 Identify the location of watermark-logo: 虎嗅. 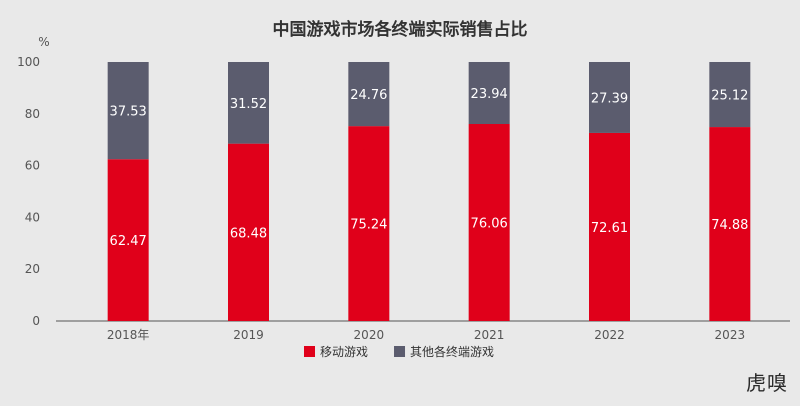
(767, 383).